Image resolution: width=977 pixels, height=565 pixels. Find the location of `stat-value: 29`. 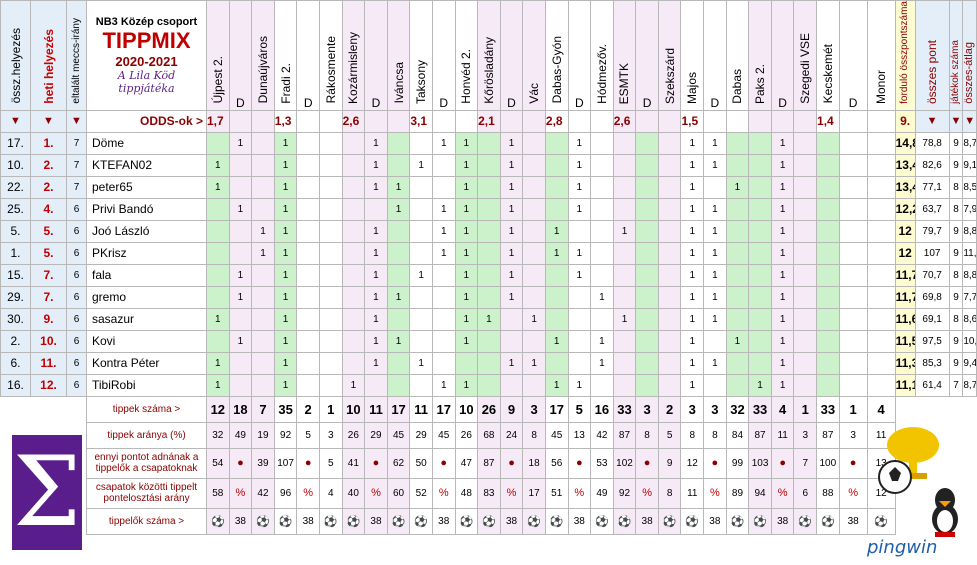

stat-value: 29 is located at coordinates (376, 435).